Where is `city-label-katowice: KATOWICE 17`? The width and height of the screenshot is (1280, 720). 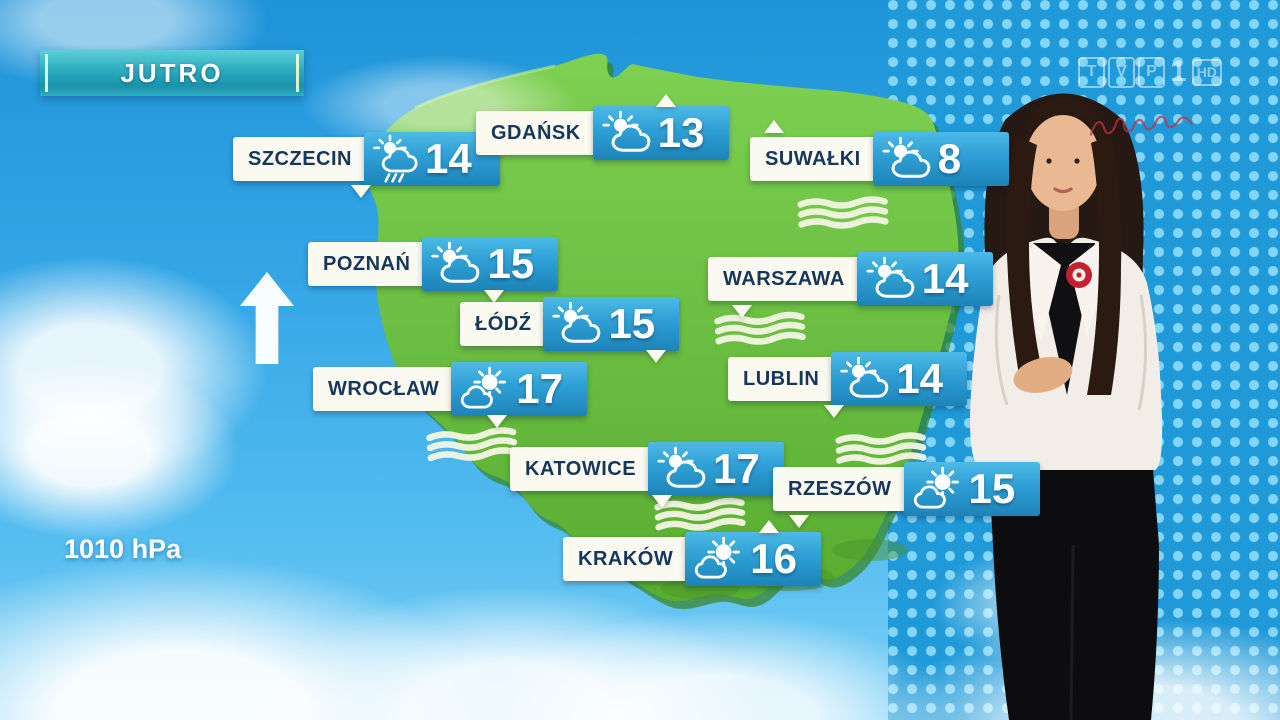 city-label-katowice: KATOWICE 17 is located at coordinates (647, 475).